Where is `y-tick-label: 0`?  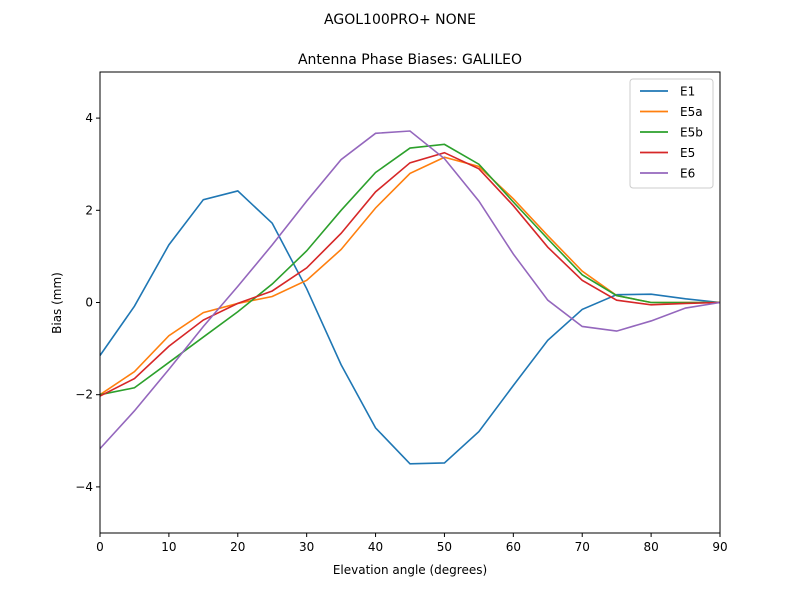 y-tick-label: 0 is located at coordinates (89, 303).